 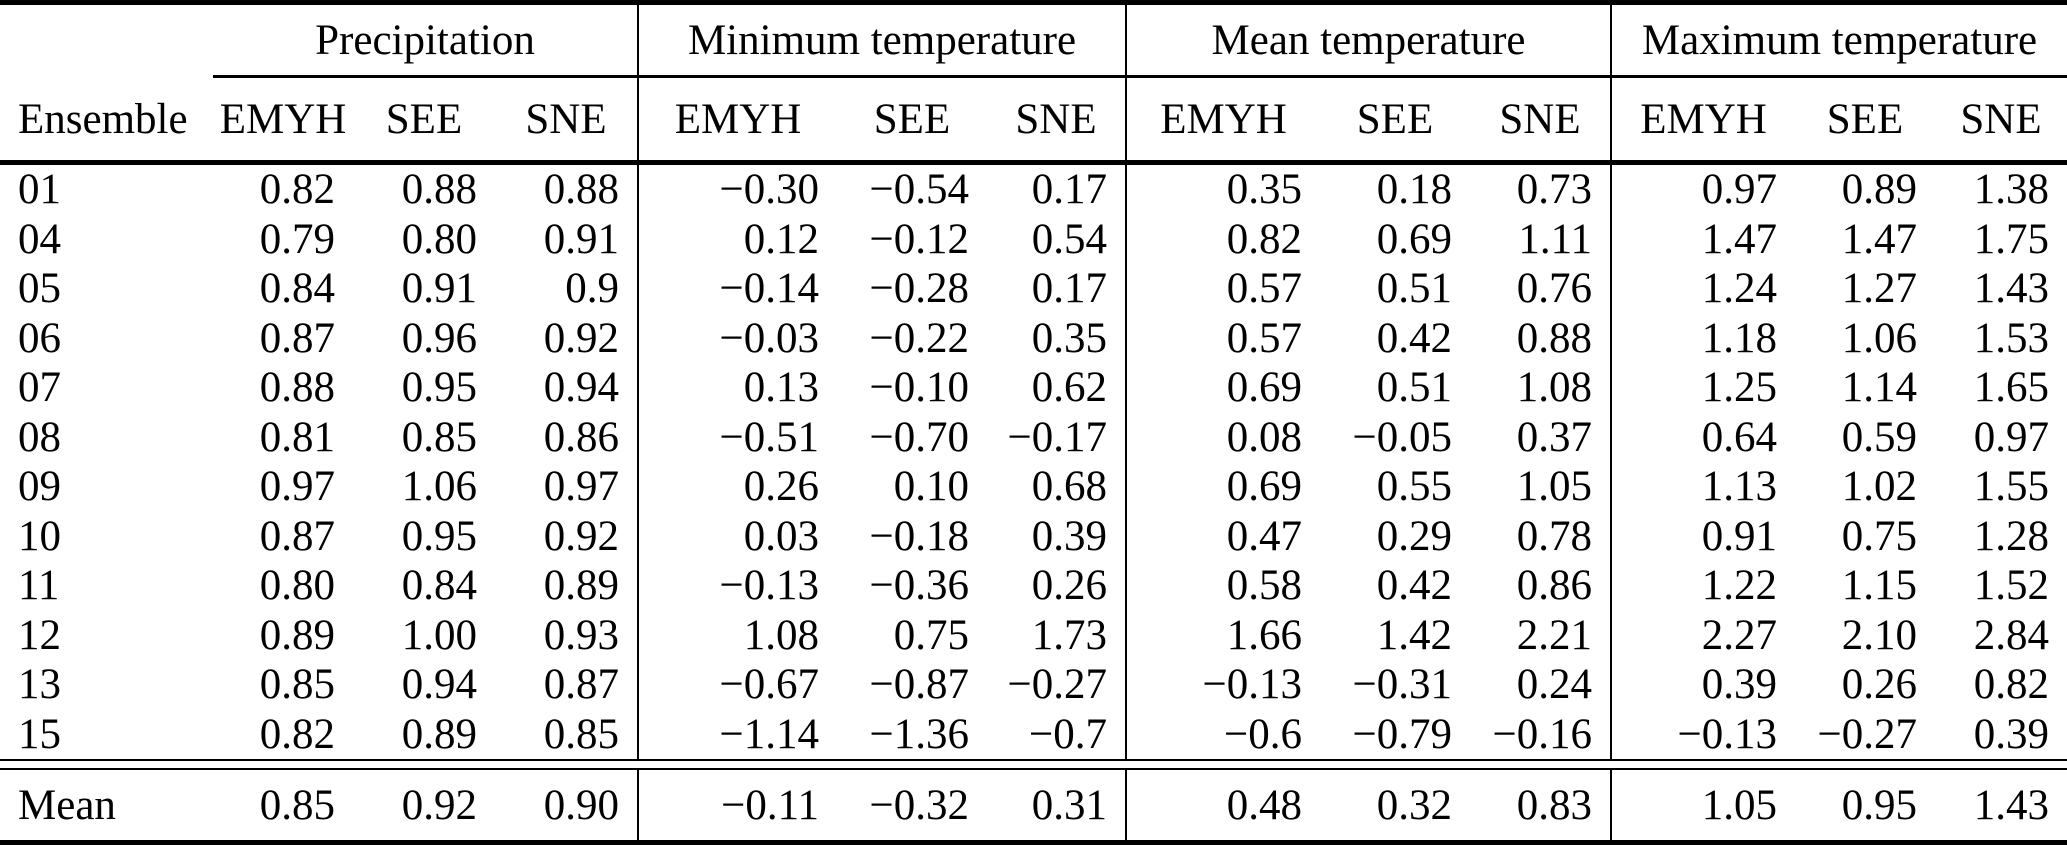 I want to click on value-cell: 1.52, so click(x=2011, y=586).